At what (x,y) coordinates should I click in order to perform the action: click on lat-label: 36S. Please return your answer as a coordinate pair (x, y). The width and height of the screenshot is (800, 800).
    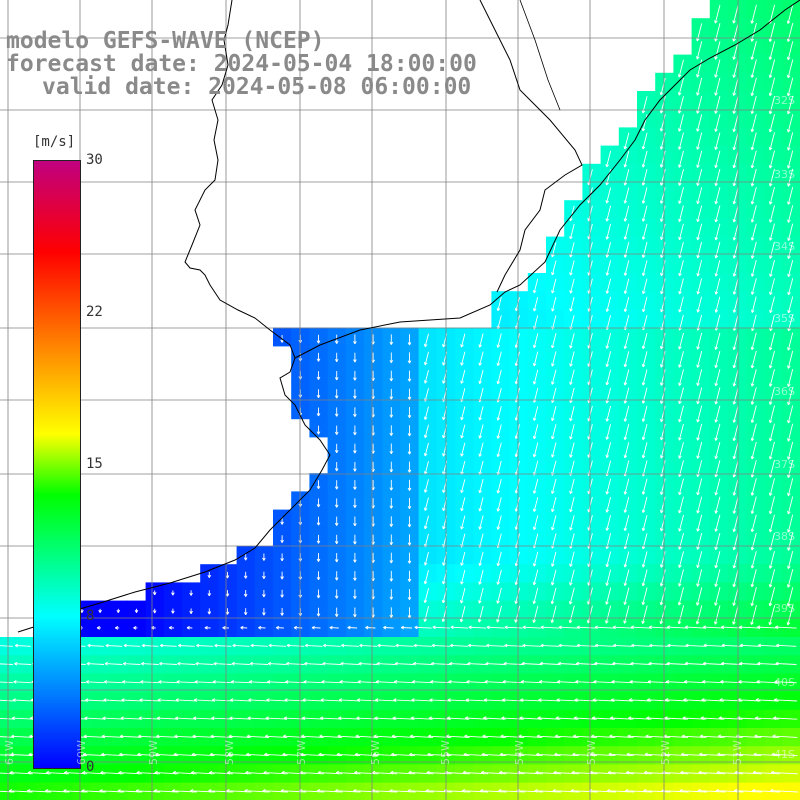
    Looking at the image, I should click on (784, 391).